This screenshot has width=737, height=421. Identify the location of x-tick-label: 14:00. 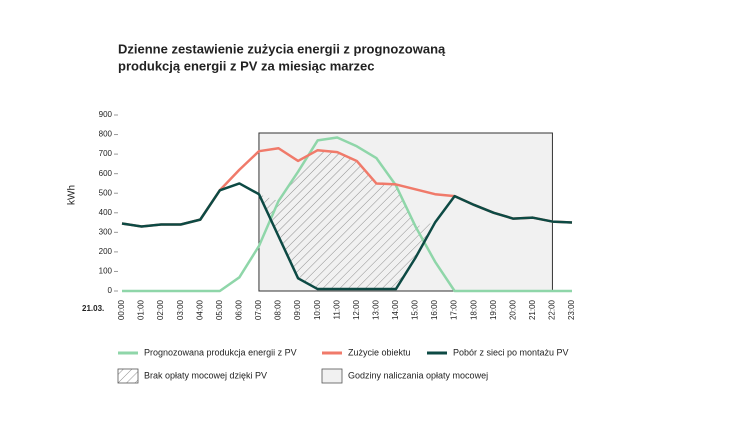
(395, 309).